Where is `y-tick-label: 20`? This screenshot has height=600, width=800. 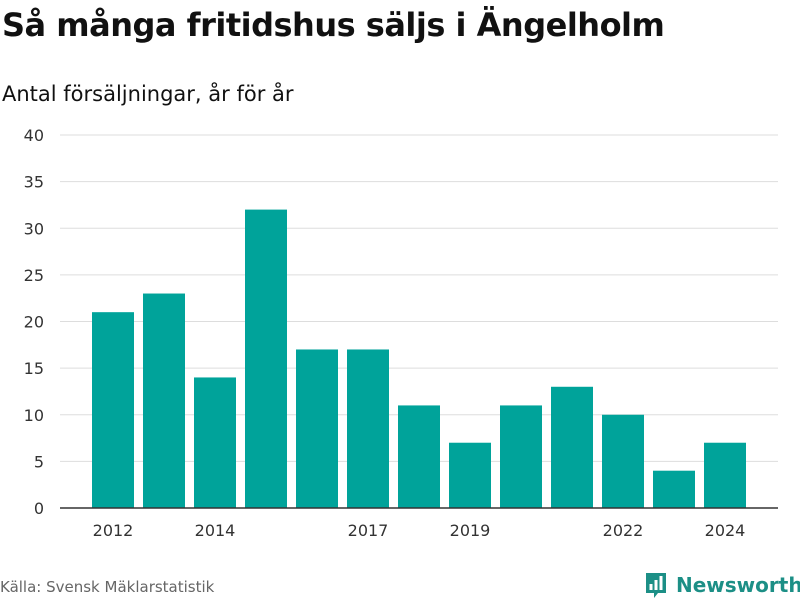
y-tick-label: 20 is located at coordinates (34, 322).